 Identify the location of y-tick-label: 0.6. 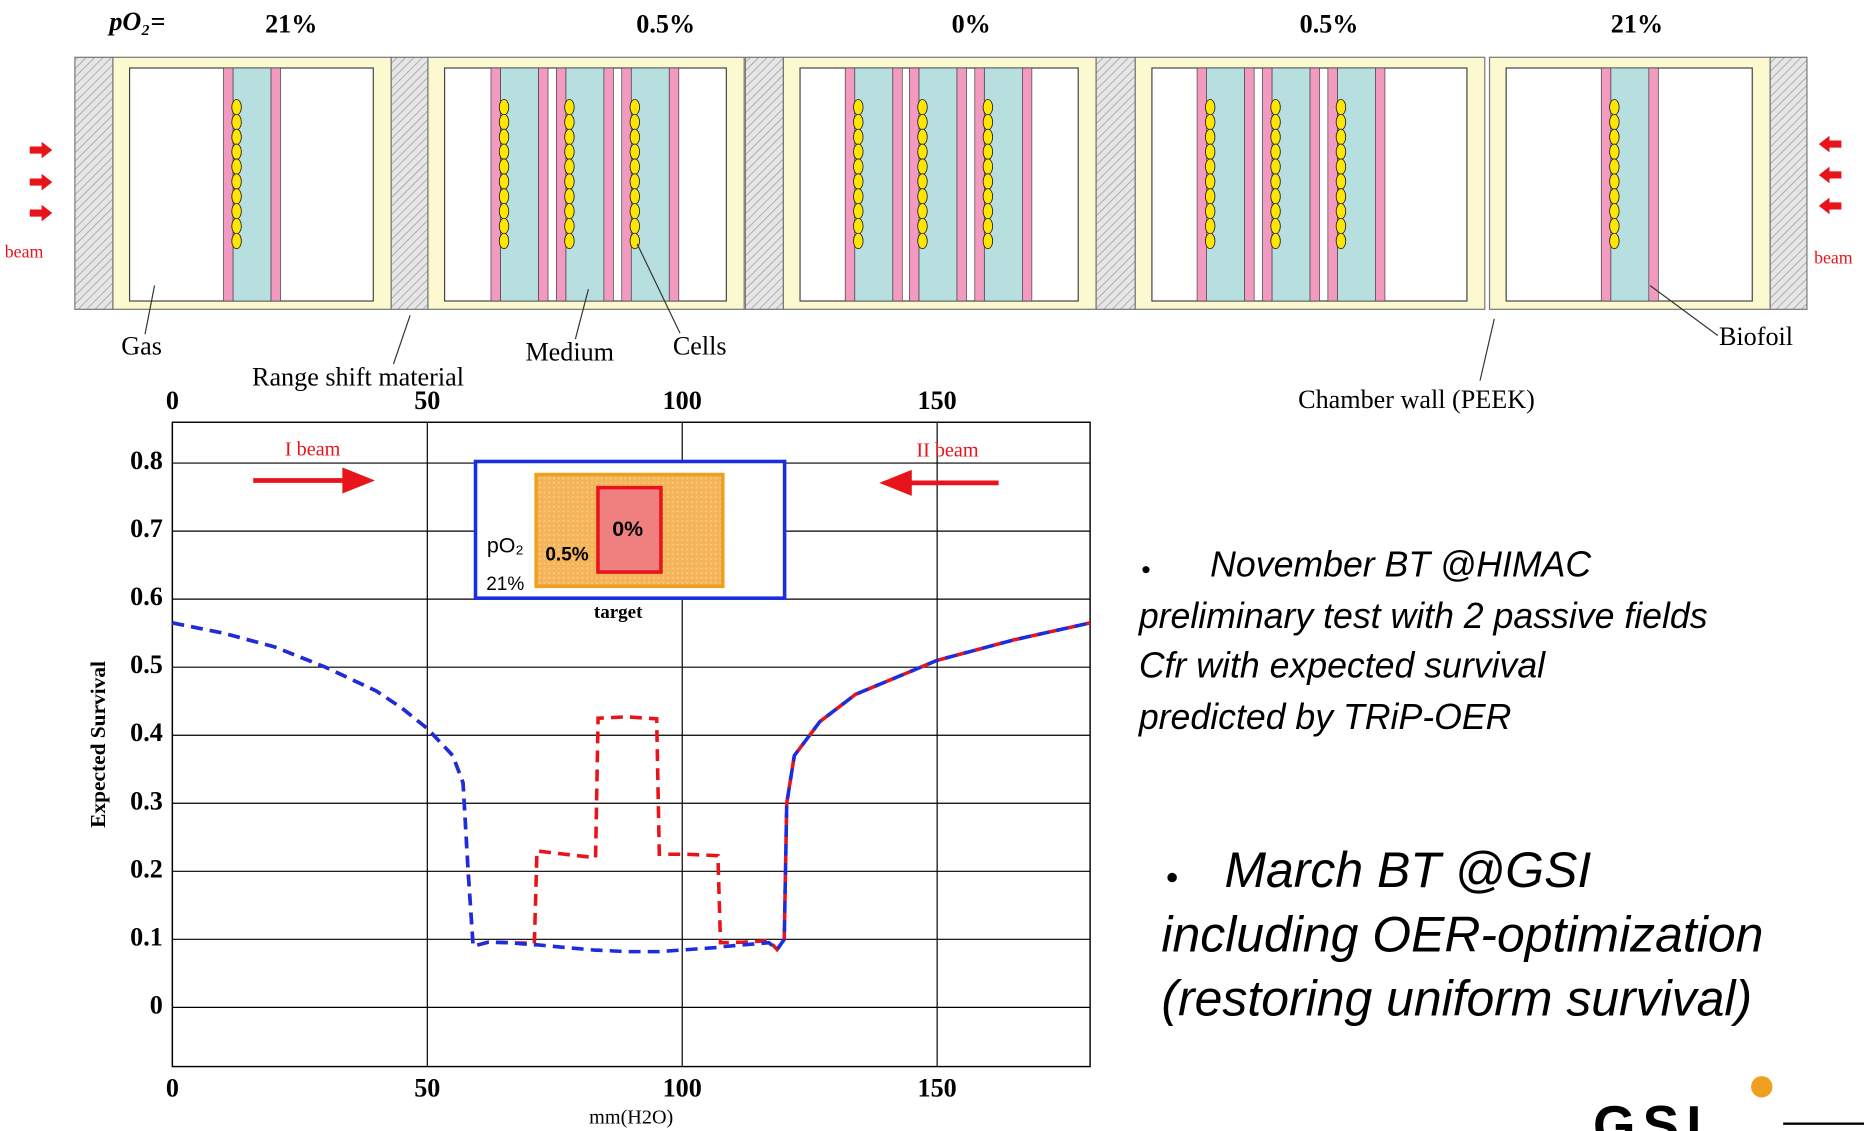
(146, 596).